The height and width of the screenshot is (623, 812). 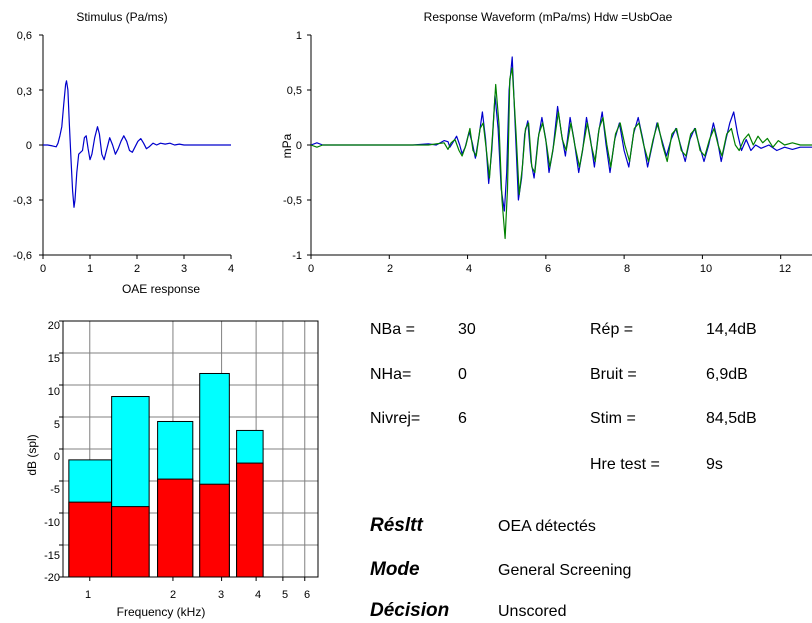 I want to click on stim-value: 84,5dB, so click(x=731, y=418).